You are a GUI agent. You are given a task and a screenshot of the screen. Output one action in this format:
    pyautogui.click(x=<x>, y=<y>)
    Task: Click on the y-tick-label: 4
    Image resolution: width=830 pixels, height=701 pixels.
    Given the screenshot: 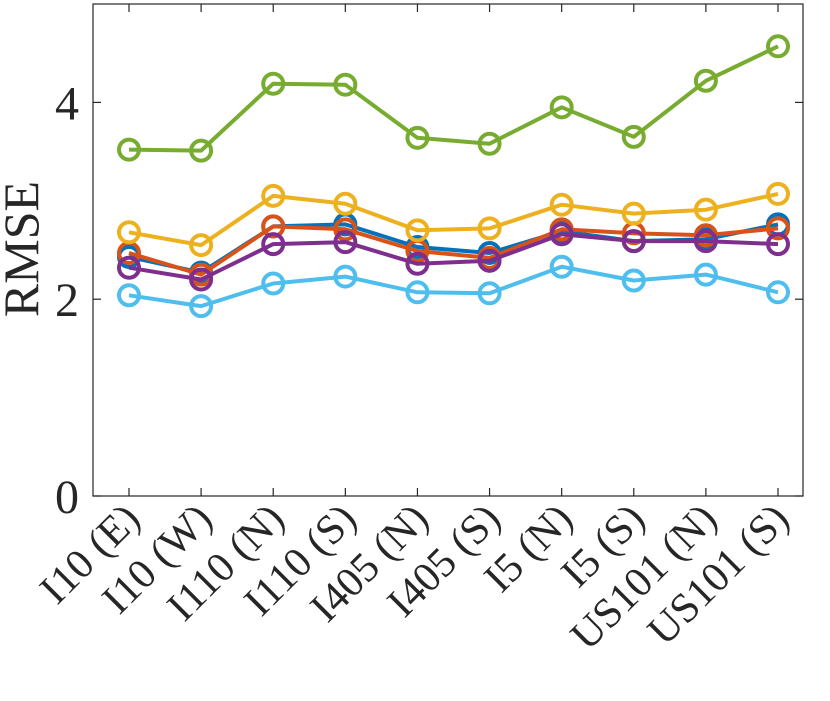 What is the action you would take?
    pyautogui.click(x=67, y=103)
    